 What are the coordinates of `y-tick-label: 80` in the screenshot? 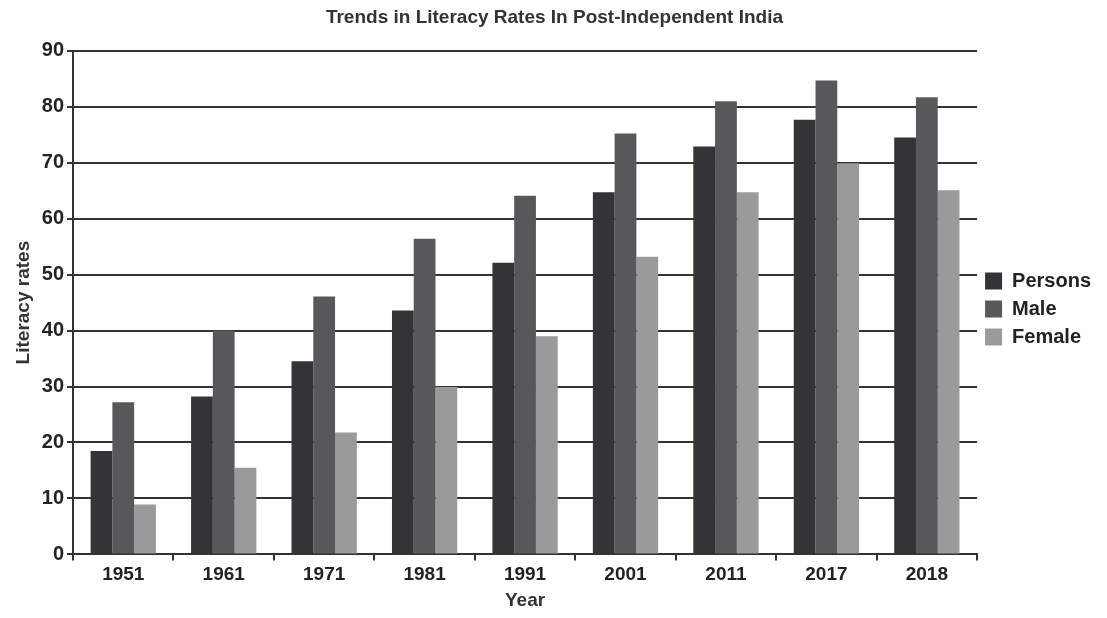 It's located at (53, 105).